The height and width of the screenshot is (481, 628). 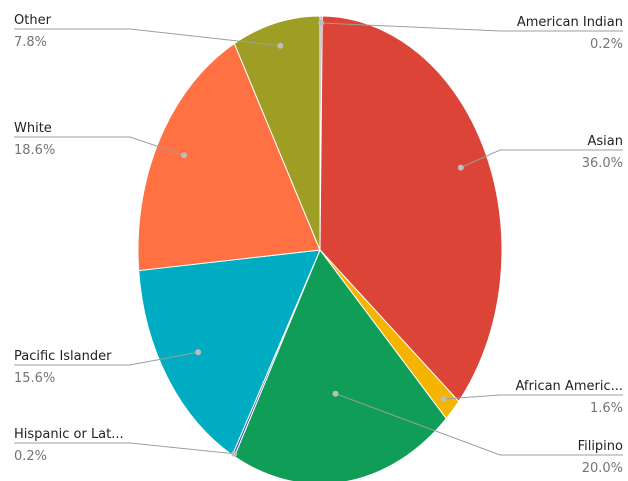 What do you see at coordinates (606, 44) in the screenshot?
I see `slice-percent-american-indian: 0.2%` at bounding box center [606, 44].